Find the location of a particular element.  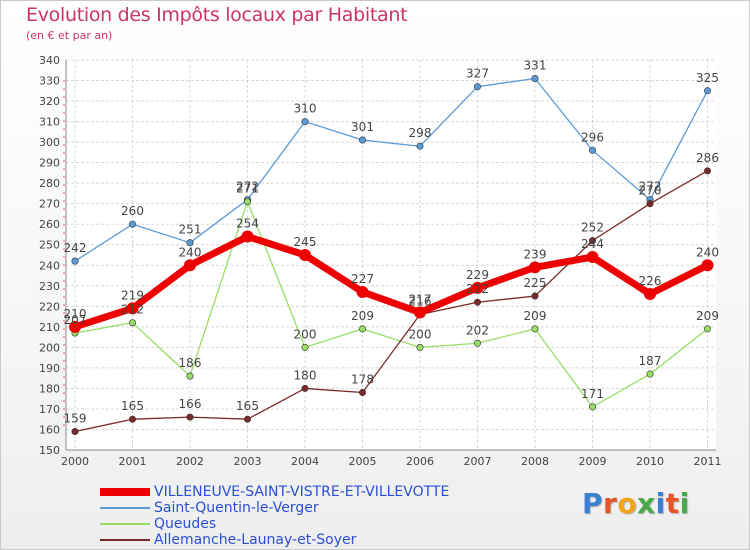

data-label-2: 271 is located at coordinates (247, 189).